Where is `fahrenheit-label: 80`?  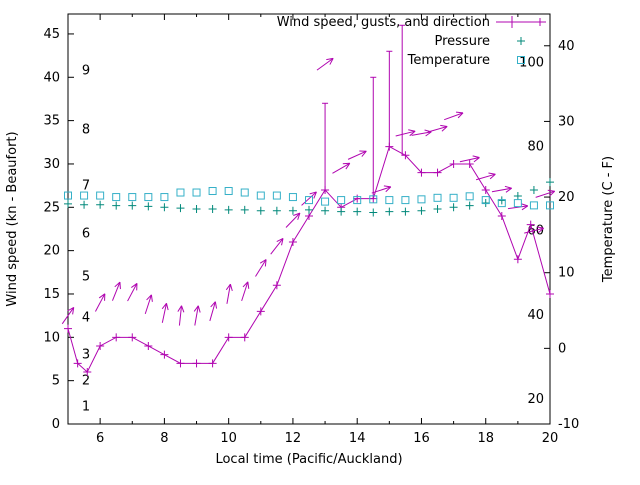 fahrenheit-label: 80 is located at coordinates (535, 146).